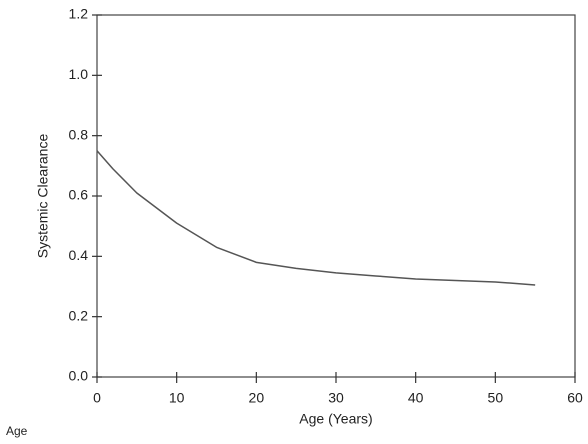 The image size is (588, 444). What do you see at coordinates (79, 134) in the screenshot?
I see `y-tick-label: 0.8` at bounding box center [79, 134].